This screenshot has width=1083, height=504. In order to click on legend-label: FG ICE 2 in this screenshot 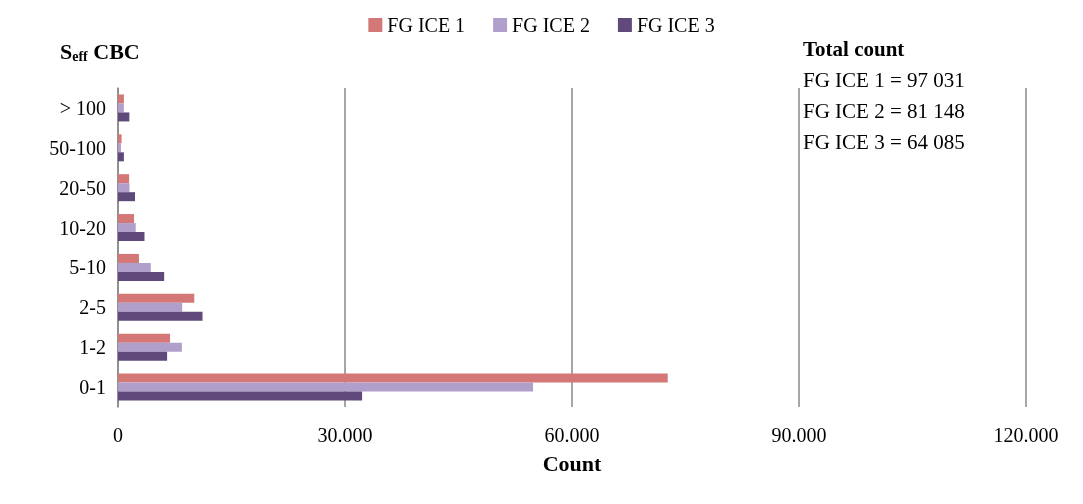, I will do `click(551, 25)`.